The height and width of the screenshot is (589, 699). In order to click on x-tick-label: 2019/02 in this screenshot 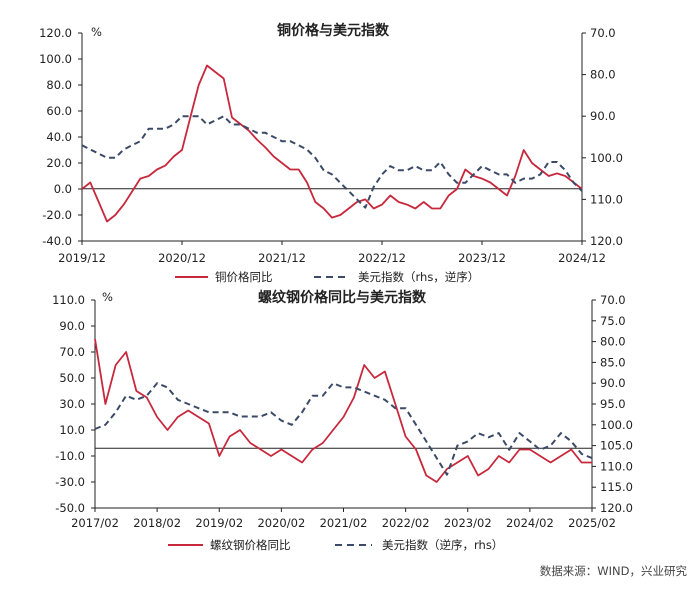, I will do `click(219, 523)`.